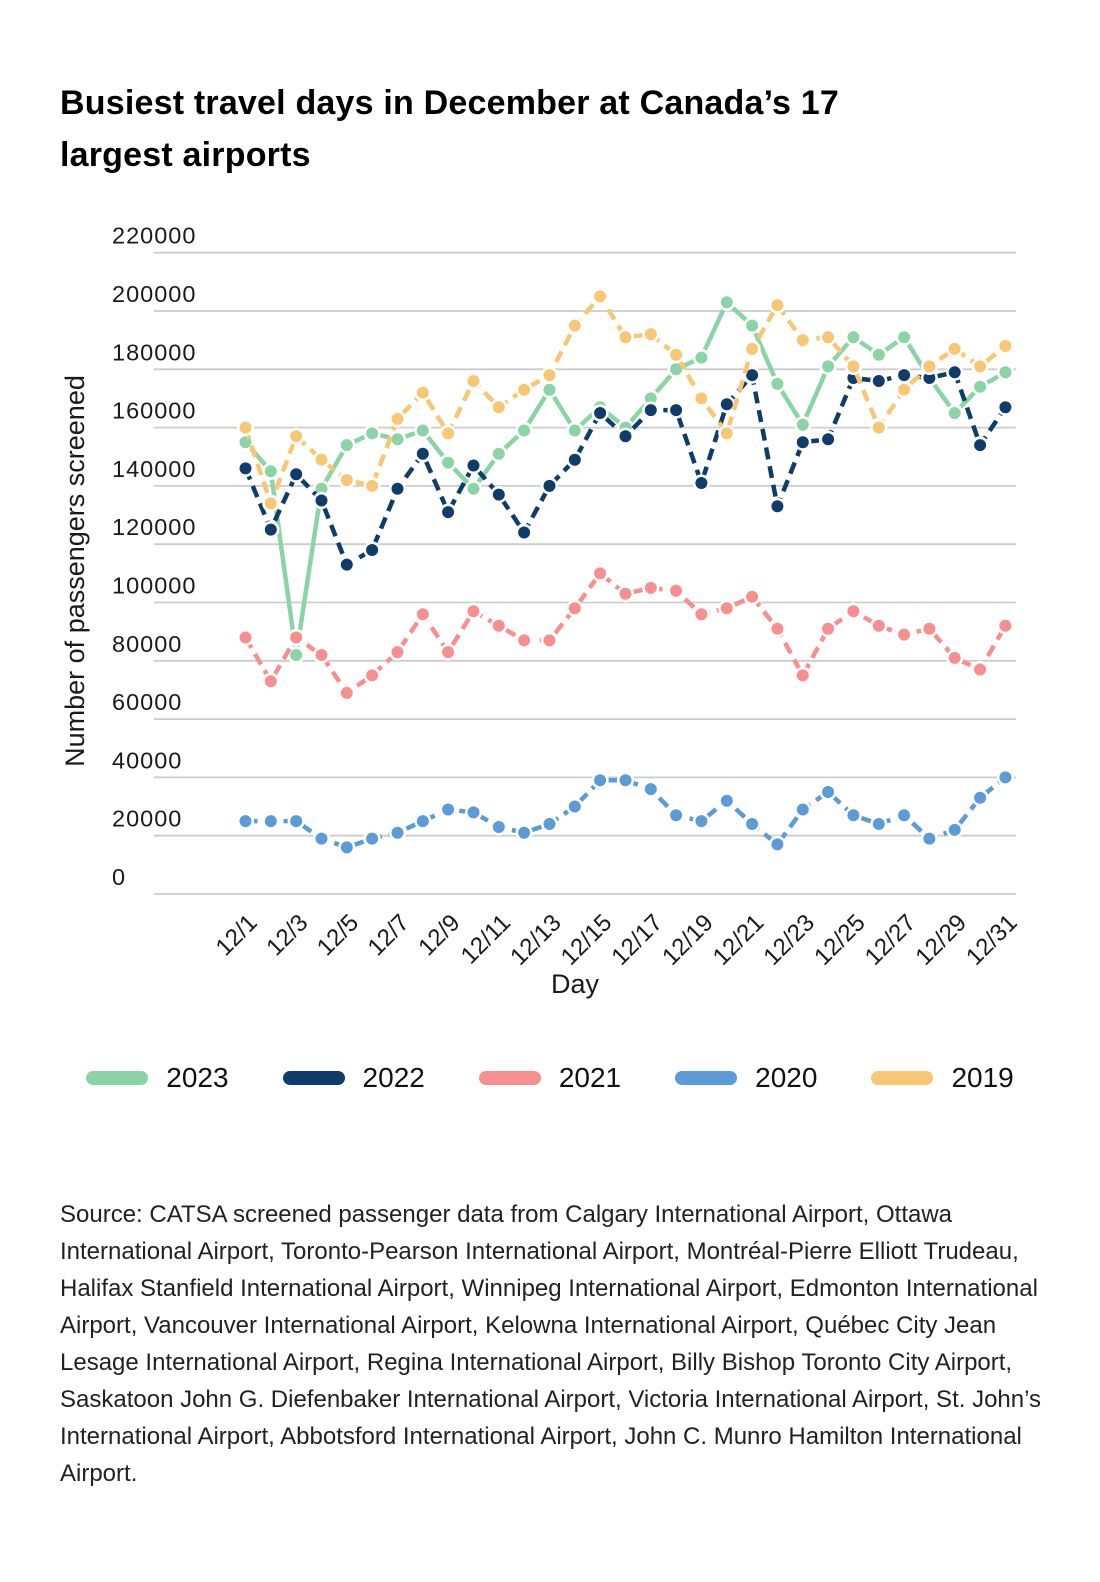 This screenshot has height=1582, width=1100. What do you see at coordinates (575, 984) in the screenshot?
I see `x-axis-title: Day` at bounding box center [575, 984].